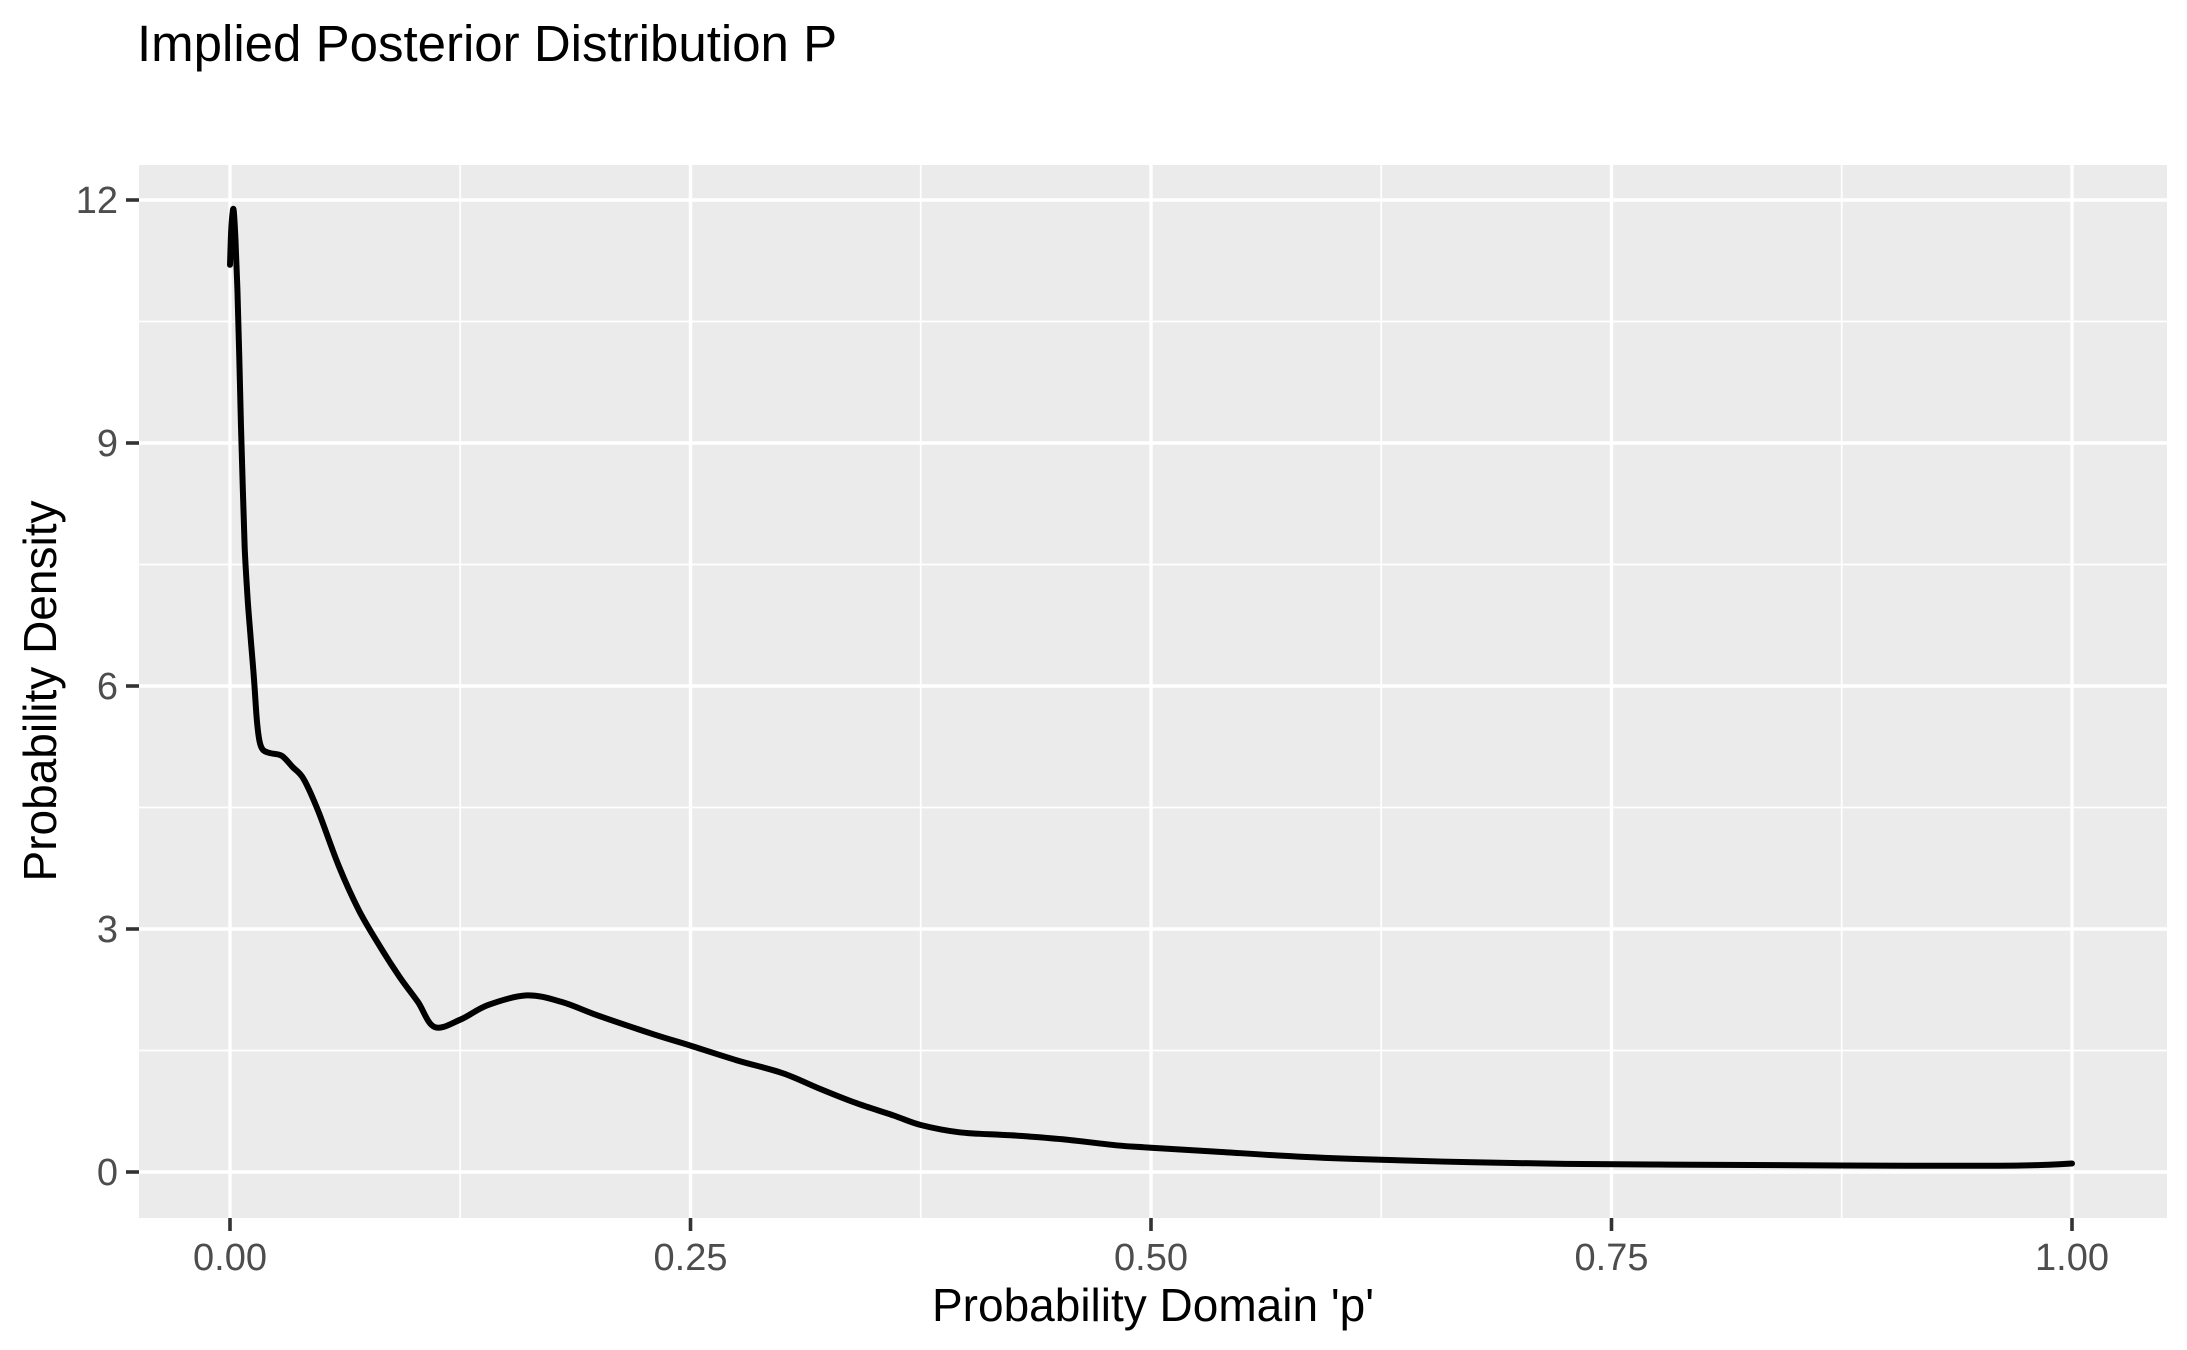  Describe the element at coordinates (40, 691) in the screenshot. I see `y-axis-title: Probability Density` at that location.